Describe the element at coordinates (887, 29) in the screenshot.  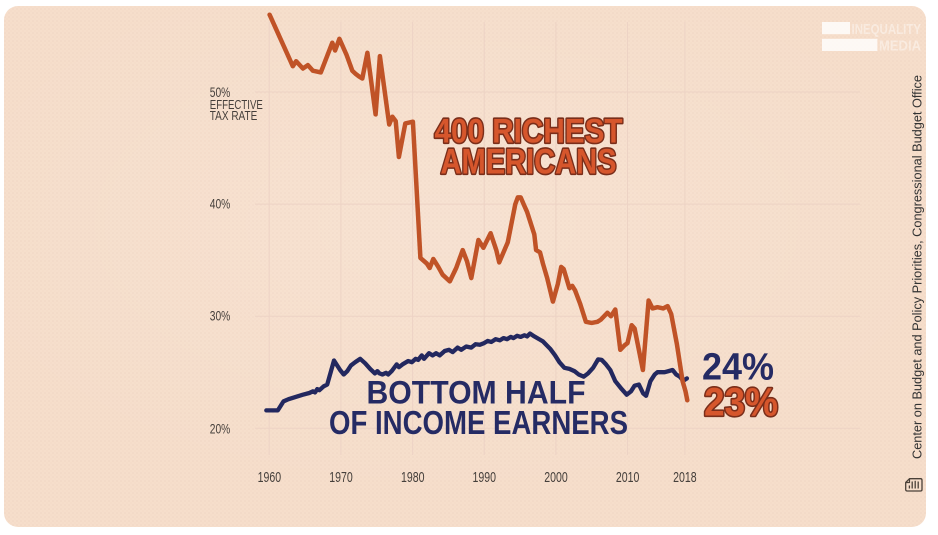
I see `svg-text: INEQUALITY` at that location.